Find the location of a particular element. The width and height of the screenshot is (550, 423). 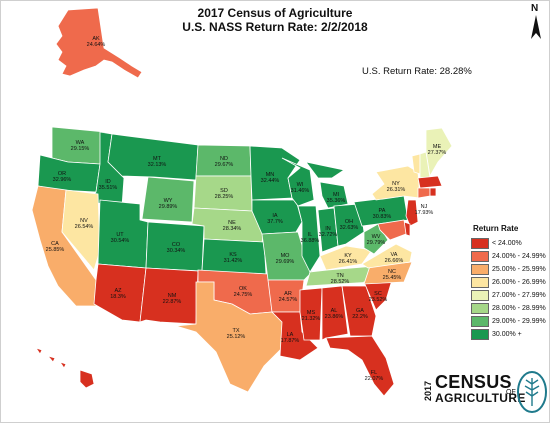

state-code-nj: NJ is located at coordinates (424, 207).